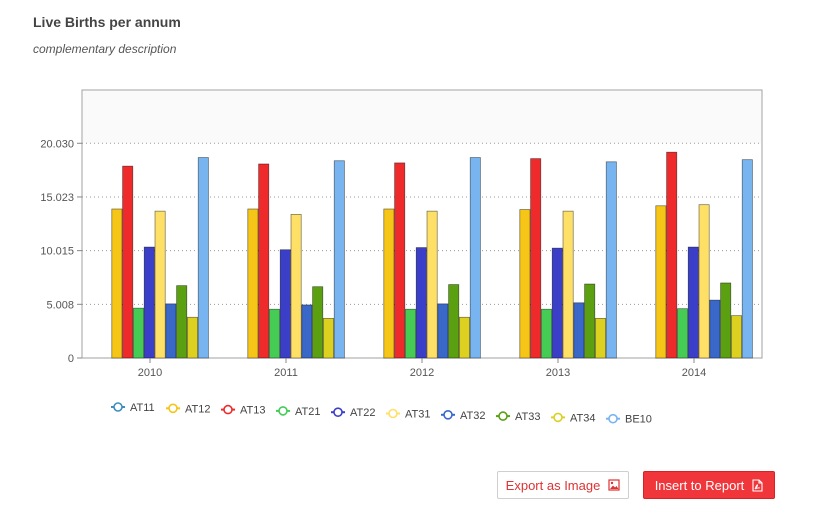  What do you see at coordinates (105, 49) in the screenshot?
I see `chart-subtitle: complementary description` at bounding box center [105, 49].